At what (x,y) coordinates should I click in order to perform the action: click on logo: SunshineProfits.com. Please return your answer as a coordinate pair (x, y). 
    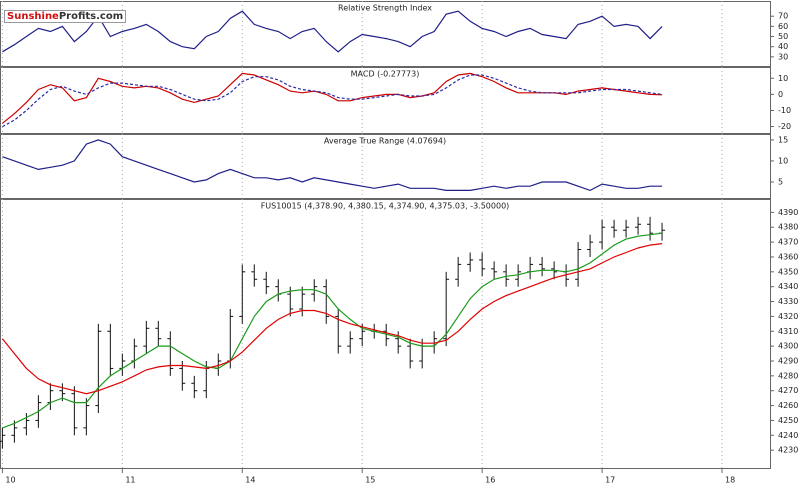
    Looking at the image, I should click on (65, 16).